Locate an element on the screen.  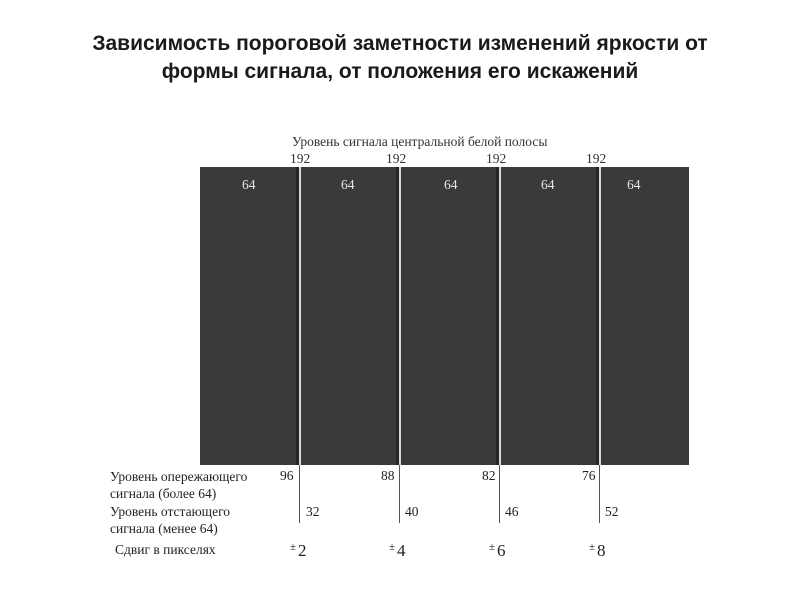
lagging-signal-label: Уровень отстающего сигнала (менее 64) is located at coordinates (170, 520).